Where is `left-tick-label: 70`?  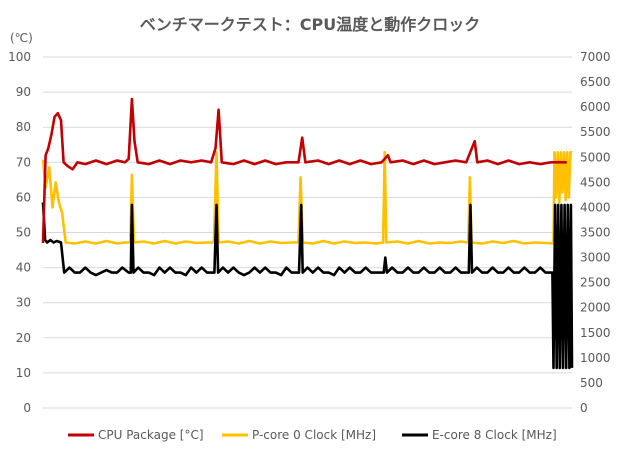
left-tick-label: 70 is located at coordinates (23, 162).